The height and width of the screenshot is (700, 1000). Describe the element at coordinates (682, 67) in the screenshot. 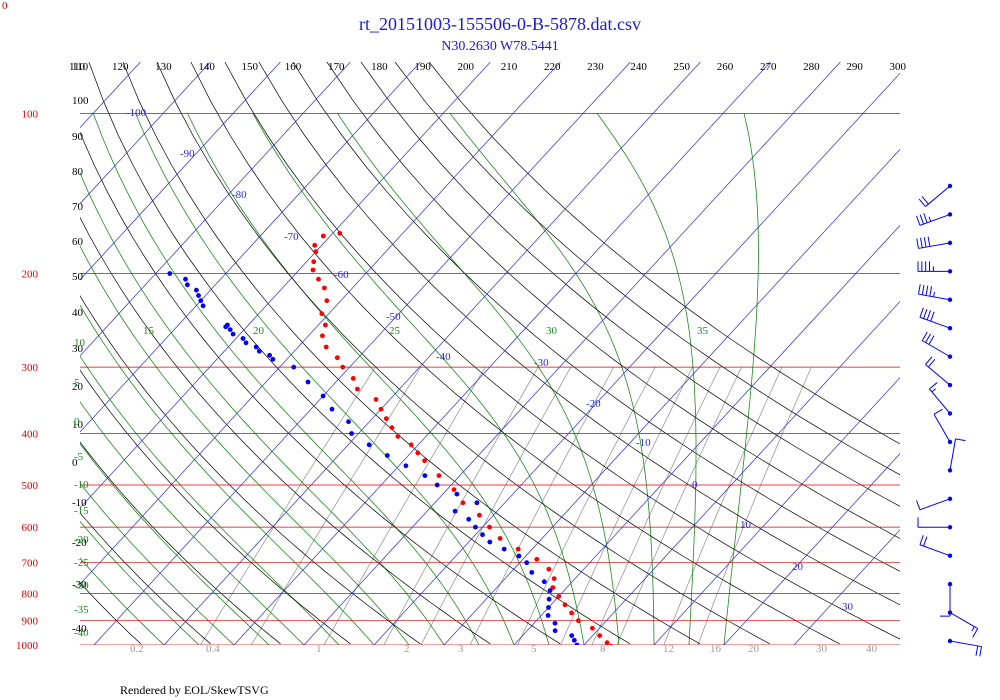

I see `top-axis-label: 250` at that location.